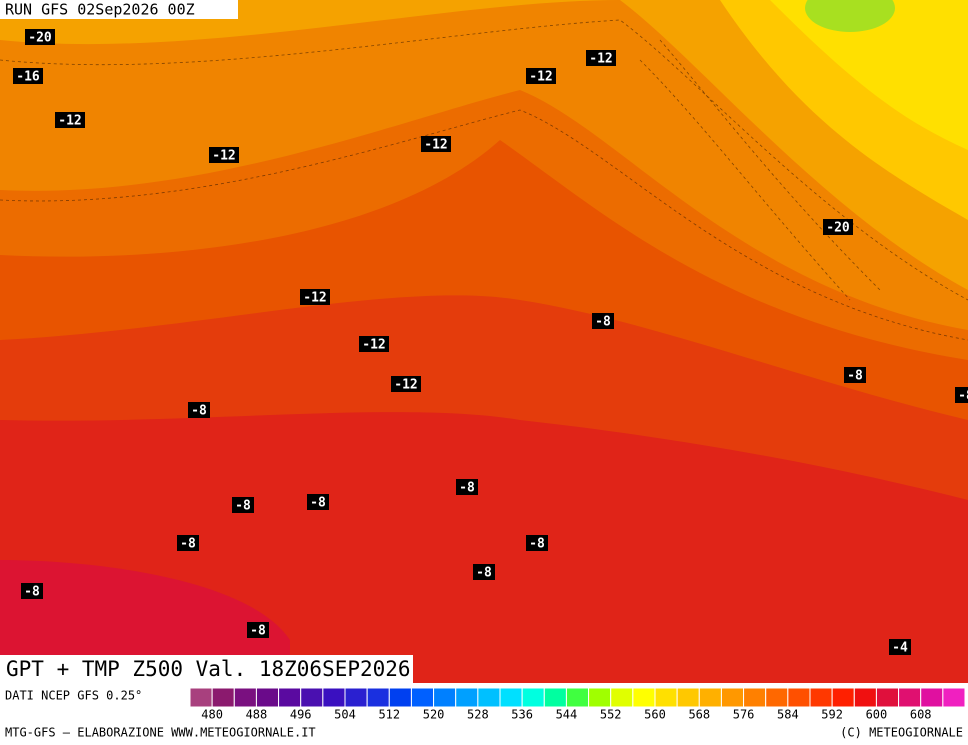  I want to click on colorbar-tick-label: 560, so click(655, 715).